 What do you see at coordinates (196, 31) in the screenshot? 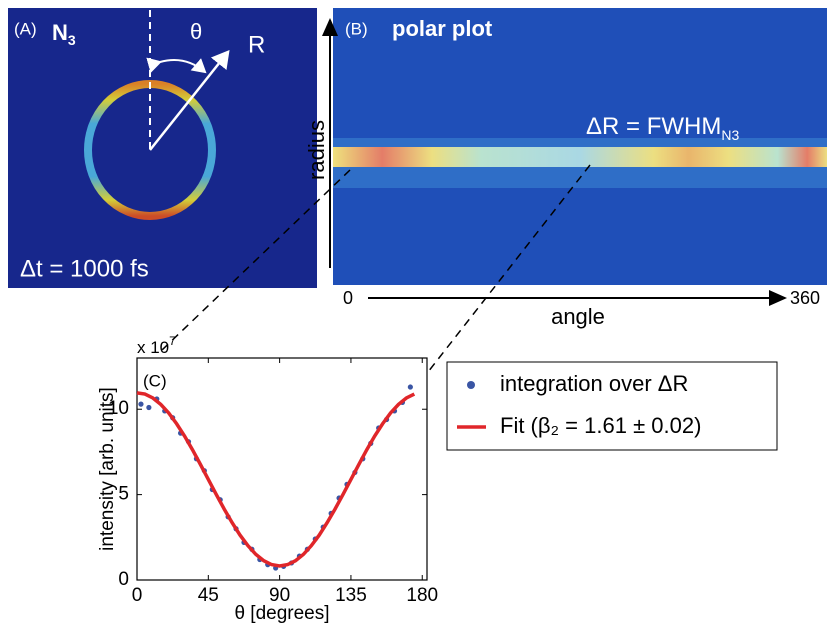
I see `theta-label: θ` at bounding box center [196, 31].